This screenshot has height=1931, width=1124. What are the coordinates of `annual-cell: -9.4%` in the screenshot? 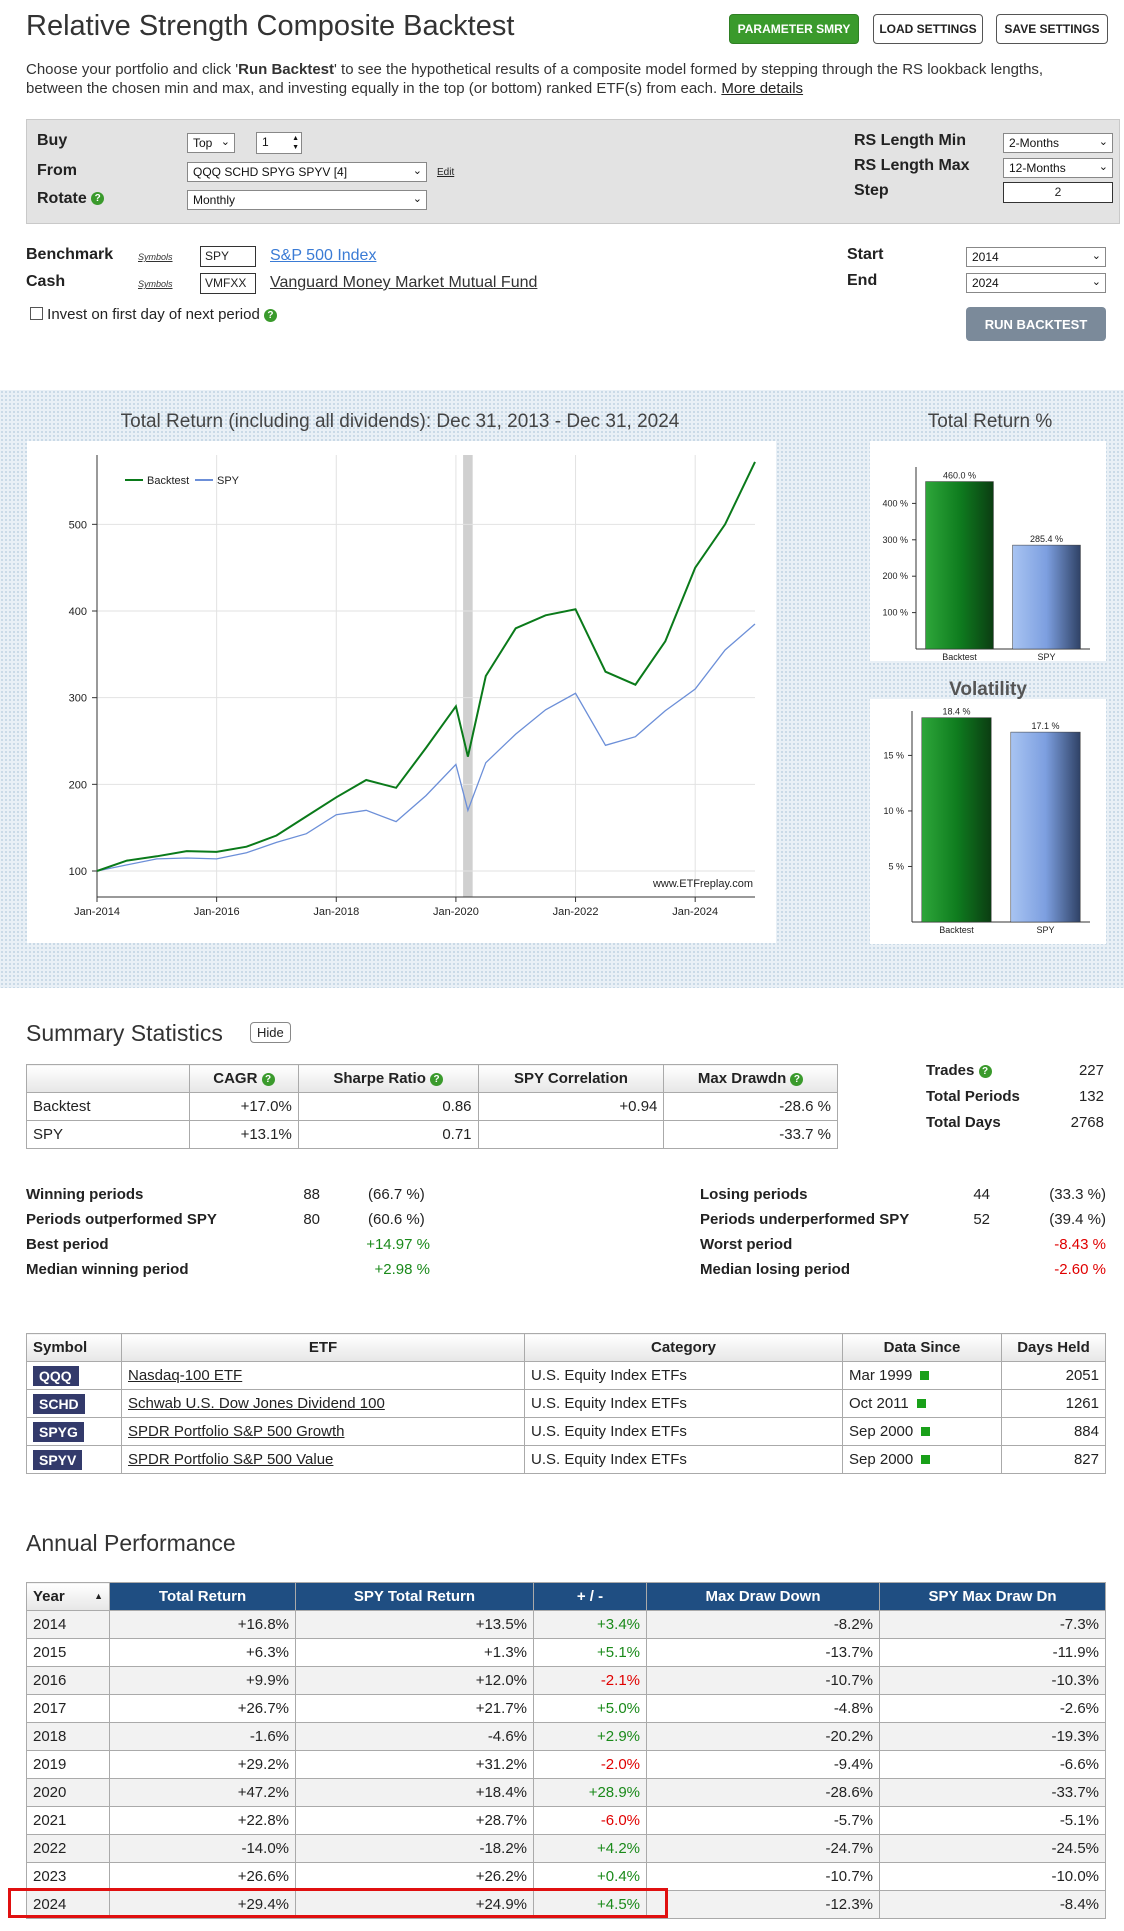 It's located at (763, 1764).